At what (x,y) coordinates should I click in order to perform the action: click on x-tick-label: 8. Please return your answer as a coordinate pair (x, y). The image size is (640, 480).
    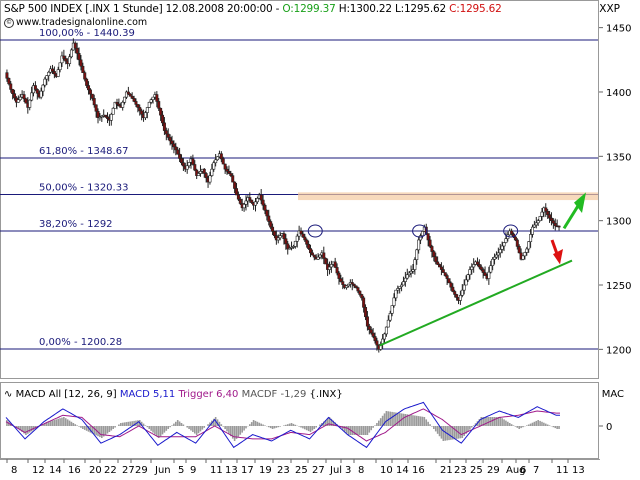
    Looking at the image, I should click on (14, 470).